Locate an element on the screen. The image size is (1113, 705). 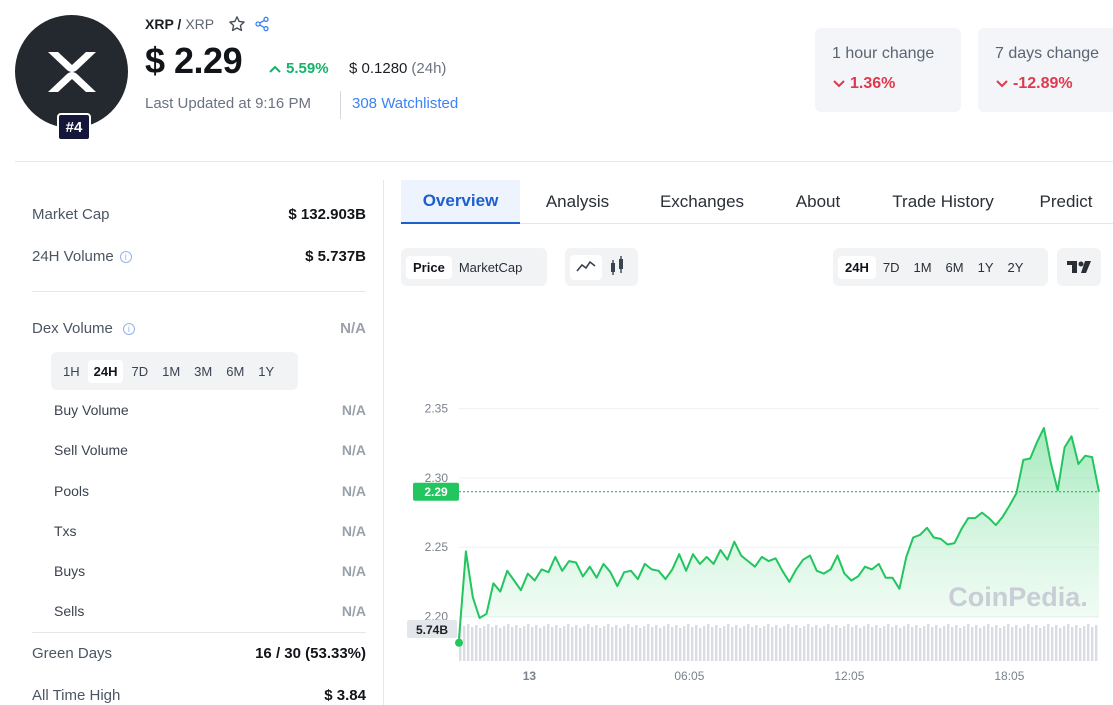
sell-volume-row: Sell Volume N/A is located at coordinates (210, 450).